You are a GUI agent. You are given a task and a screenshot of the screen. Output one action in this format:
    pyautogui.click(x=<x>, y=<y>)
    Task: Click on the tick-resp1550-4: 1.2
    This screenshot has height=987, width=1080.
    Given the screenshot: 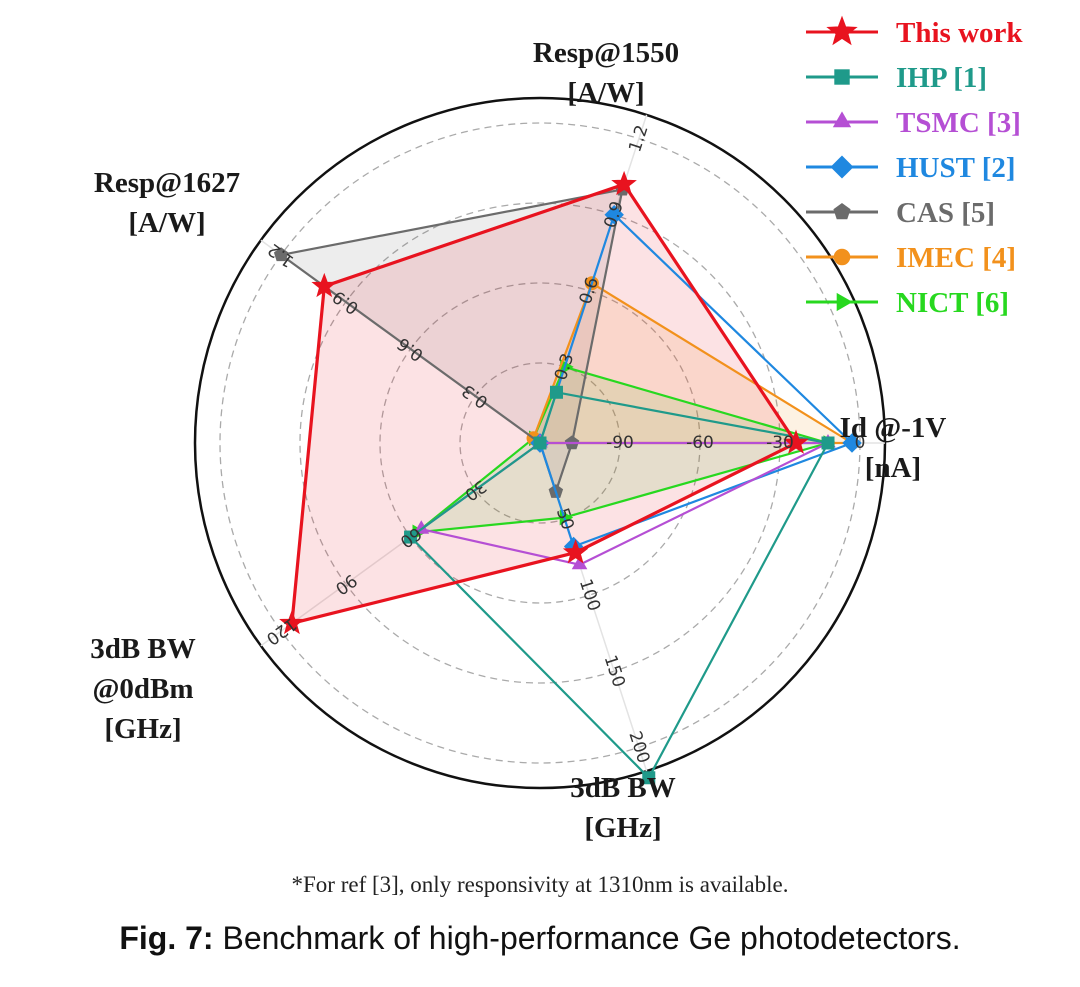 What is the action you would take?
    pyautogui.click(x=638, y=139)
    